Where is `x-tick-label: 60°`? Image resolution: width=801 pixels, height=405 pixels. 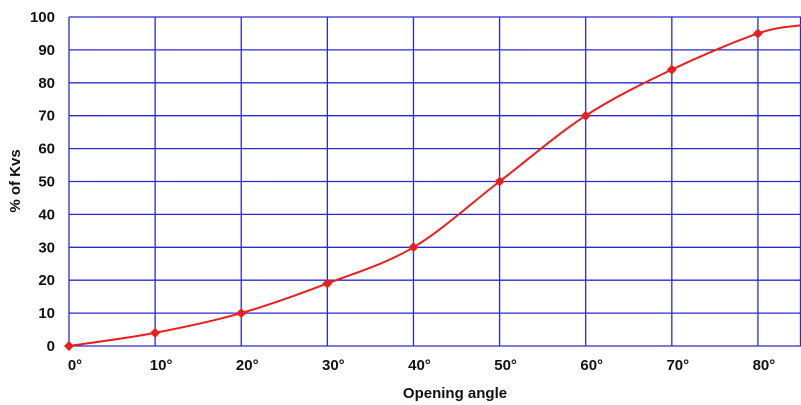
x-tick-label: 60° is located at coordinates (591, 365).